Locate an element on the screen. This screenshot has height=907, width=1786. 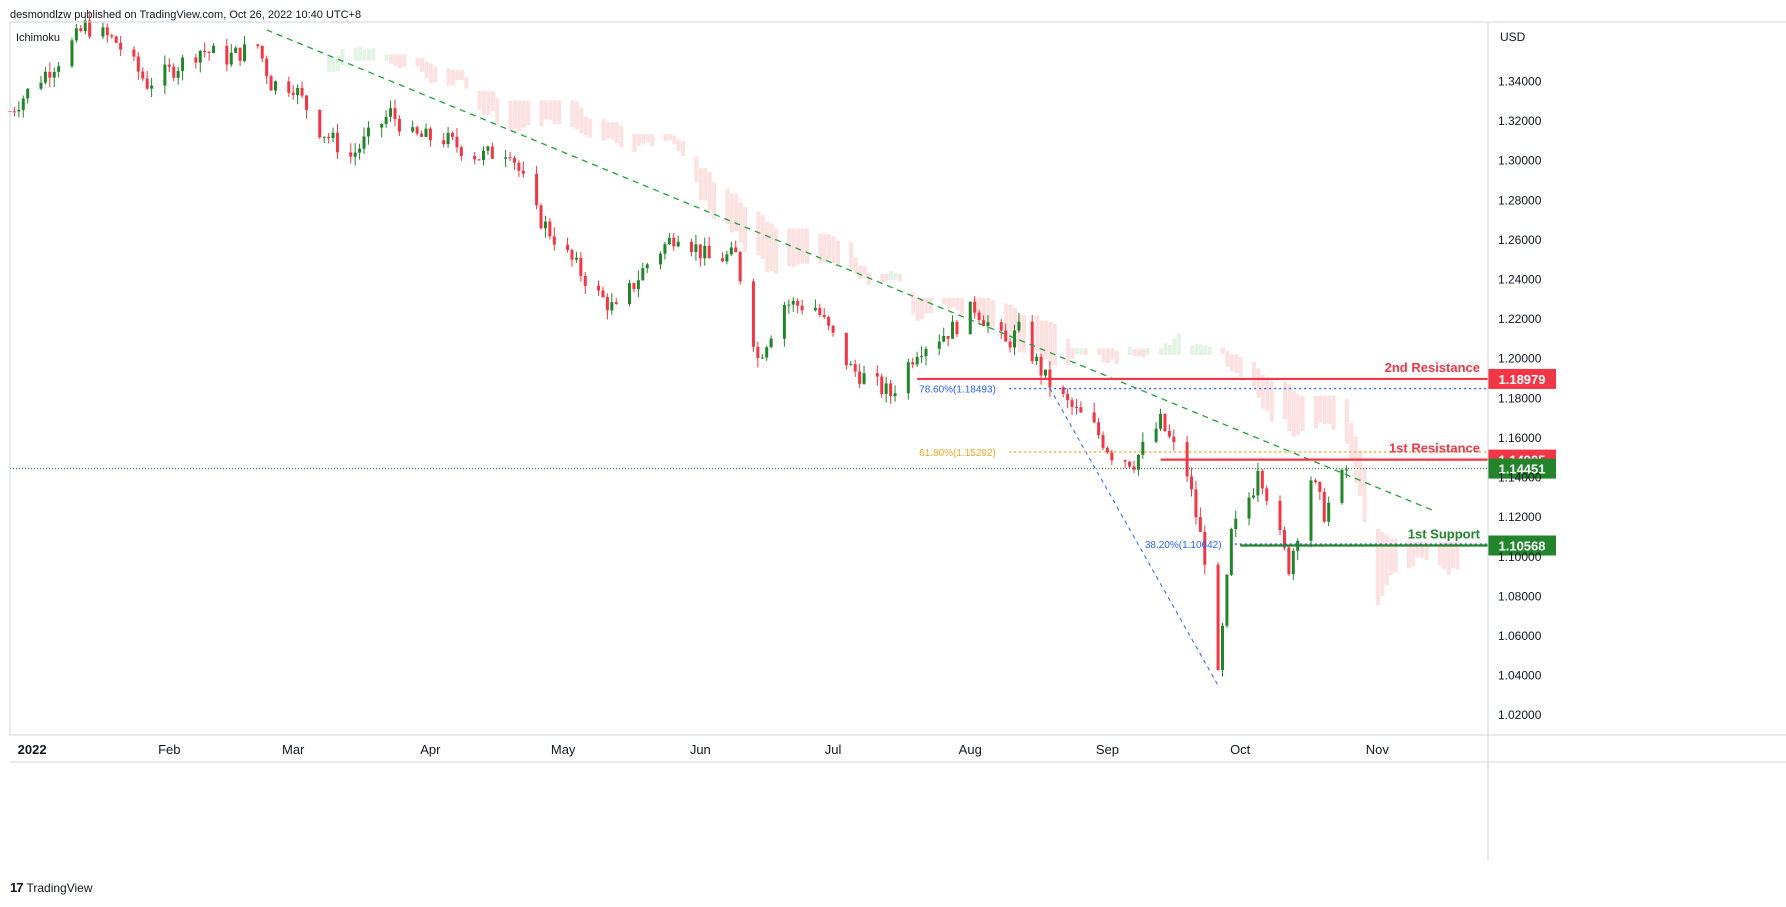
y-tick-label: 1.20000 is located at coordinates (1520, 359).